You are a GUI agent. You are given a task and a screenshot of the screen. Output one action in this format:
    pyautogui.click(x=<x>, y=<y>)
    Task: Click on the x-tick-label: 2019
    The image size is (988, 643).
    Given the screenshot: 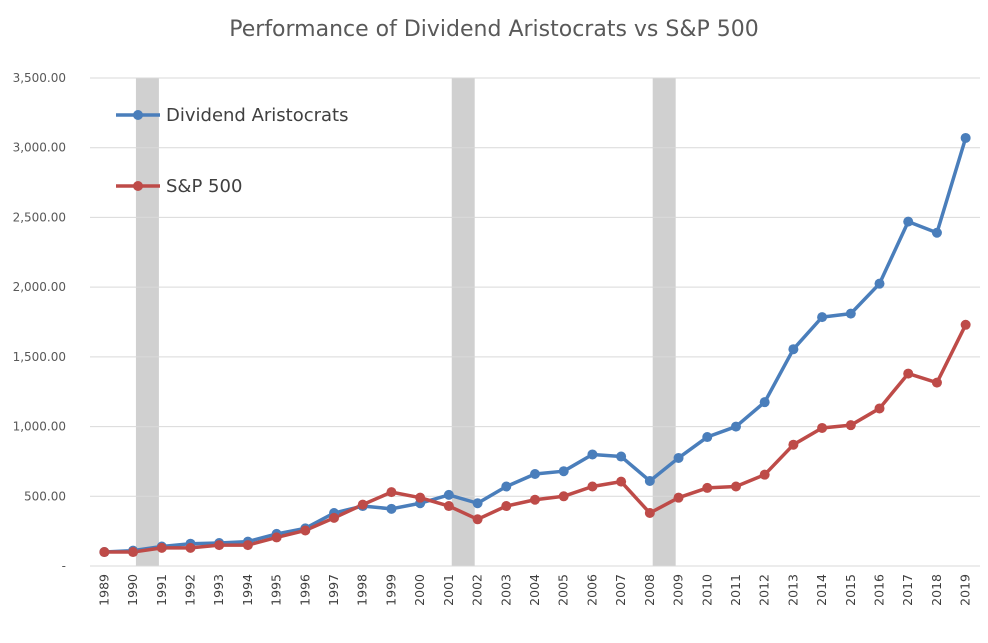 What is the action you would take?
    pyautogui.click(x=965, y=590)
    